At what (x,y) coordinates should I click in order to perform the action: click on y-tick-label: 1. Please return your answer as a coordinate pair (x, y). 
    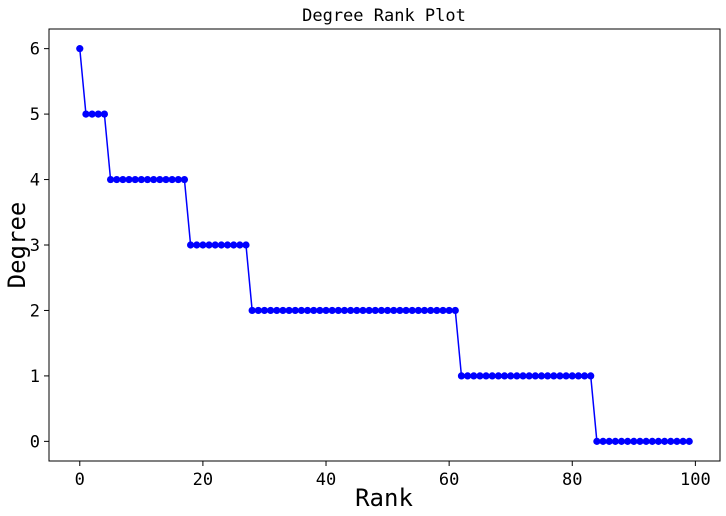
    Looking at the image, I should click on (35, 377).